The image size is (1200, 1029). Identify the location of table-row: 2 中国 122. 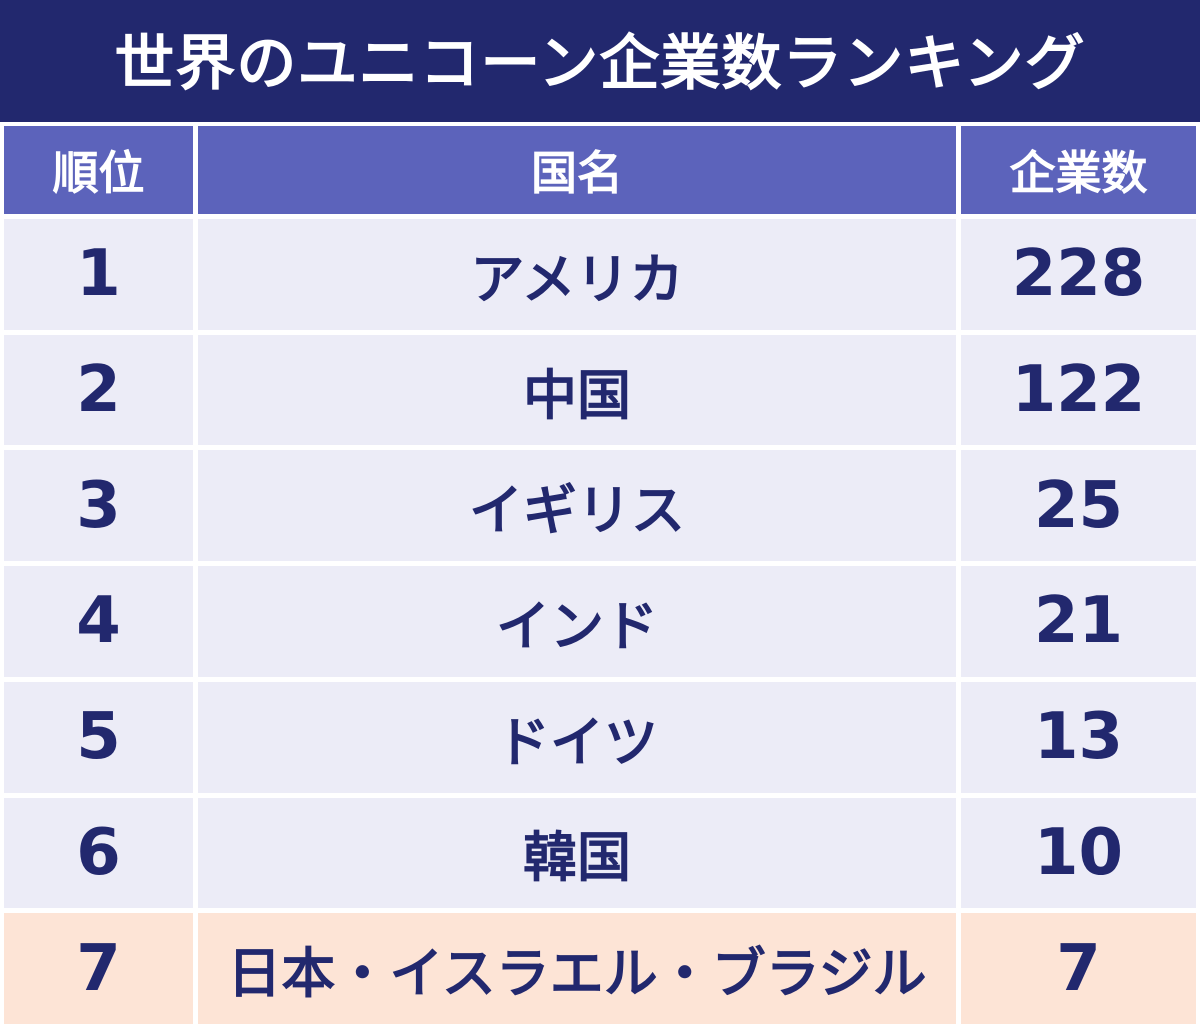
(600, 390).